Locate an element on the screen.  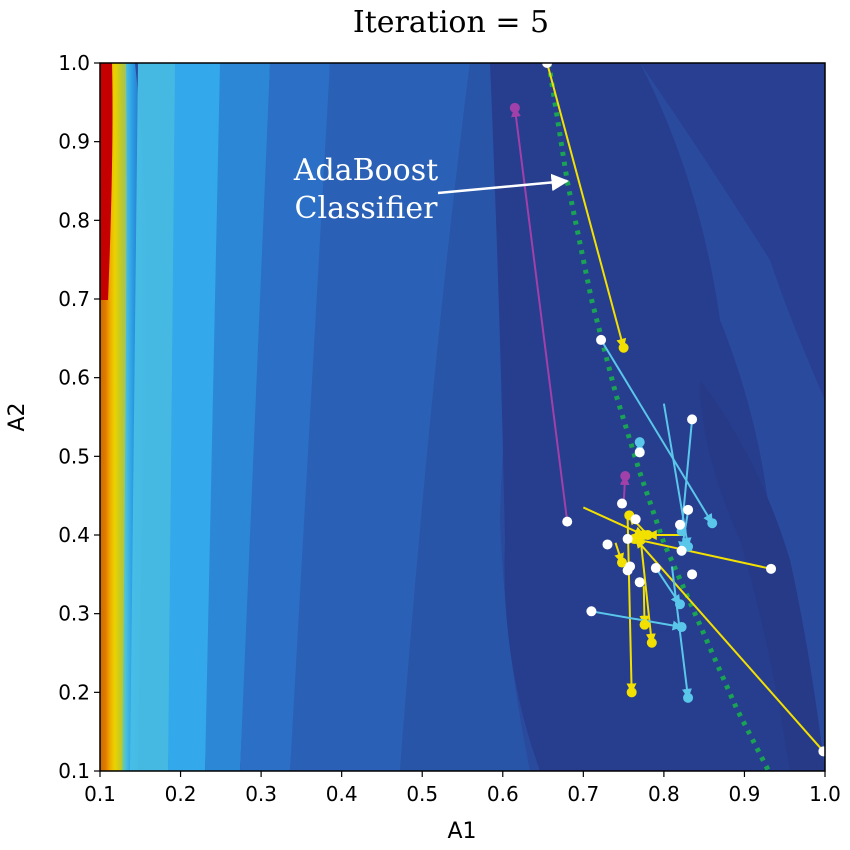
annotation-line-1: AdaBoost is located at coordinates (365, 170).